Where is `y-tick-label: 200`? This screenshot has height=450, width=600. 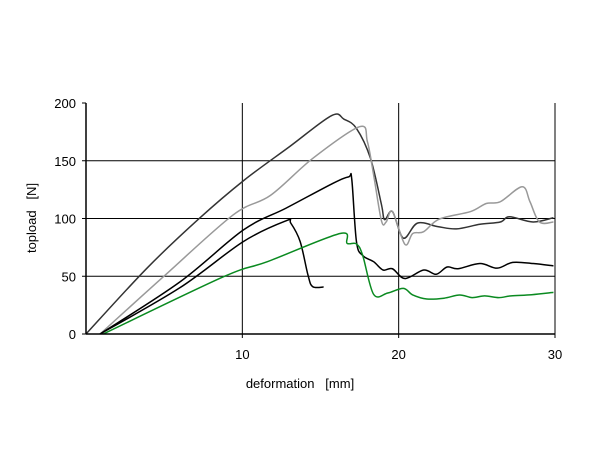 y-tick-label: 200 is located at coordinates (65, 103).